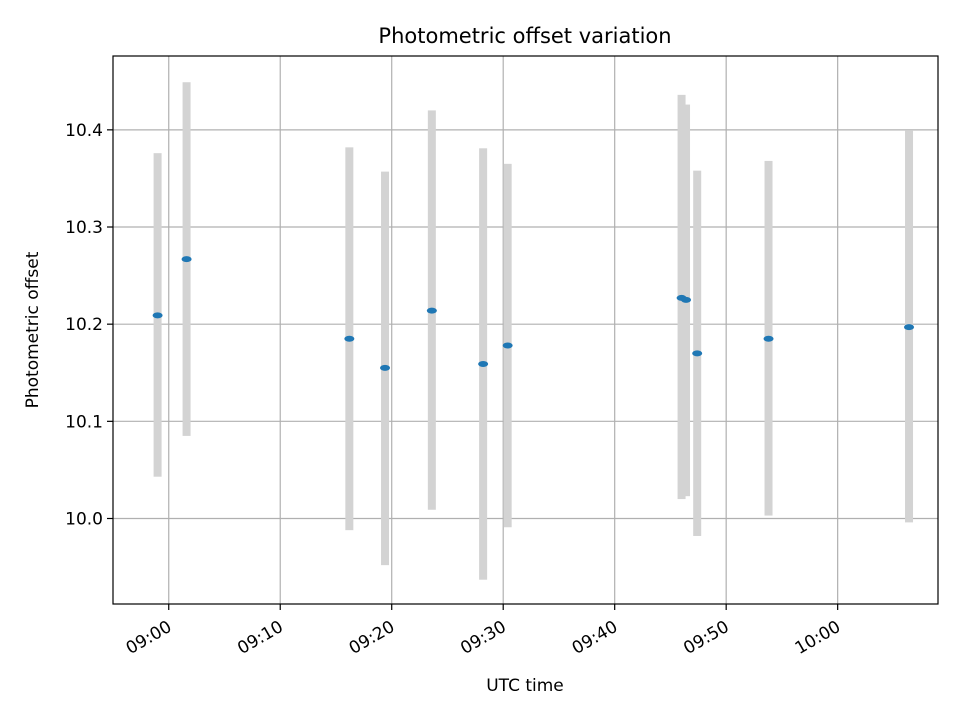  Describe the element at coordinates (84, 325) in the screenshot. I see `y-tick-label: 10.2` at that location.